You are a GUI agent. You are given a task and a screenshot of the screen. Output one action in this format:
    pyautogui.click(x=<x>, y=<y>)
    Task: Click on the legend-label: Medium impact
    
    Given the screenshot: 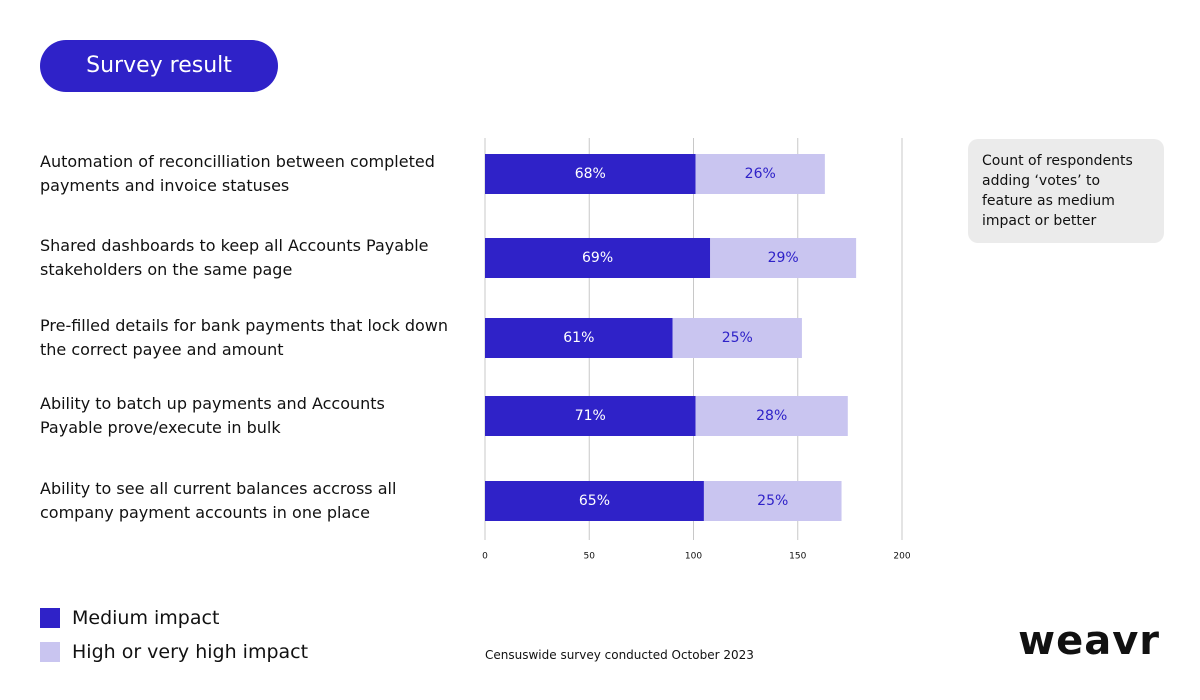 What is the action you would take?
    pyautogui.click(x=146, y=618)
    